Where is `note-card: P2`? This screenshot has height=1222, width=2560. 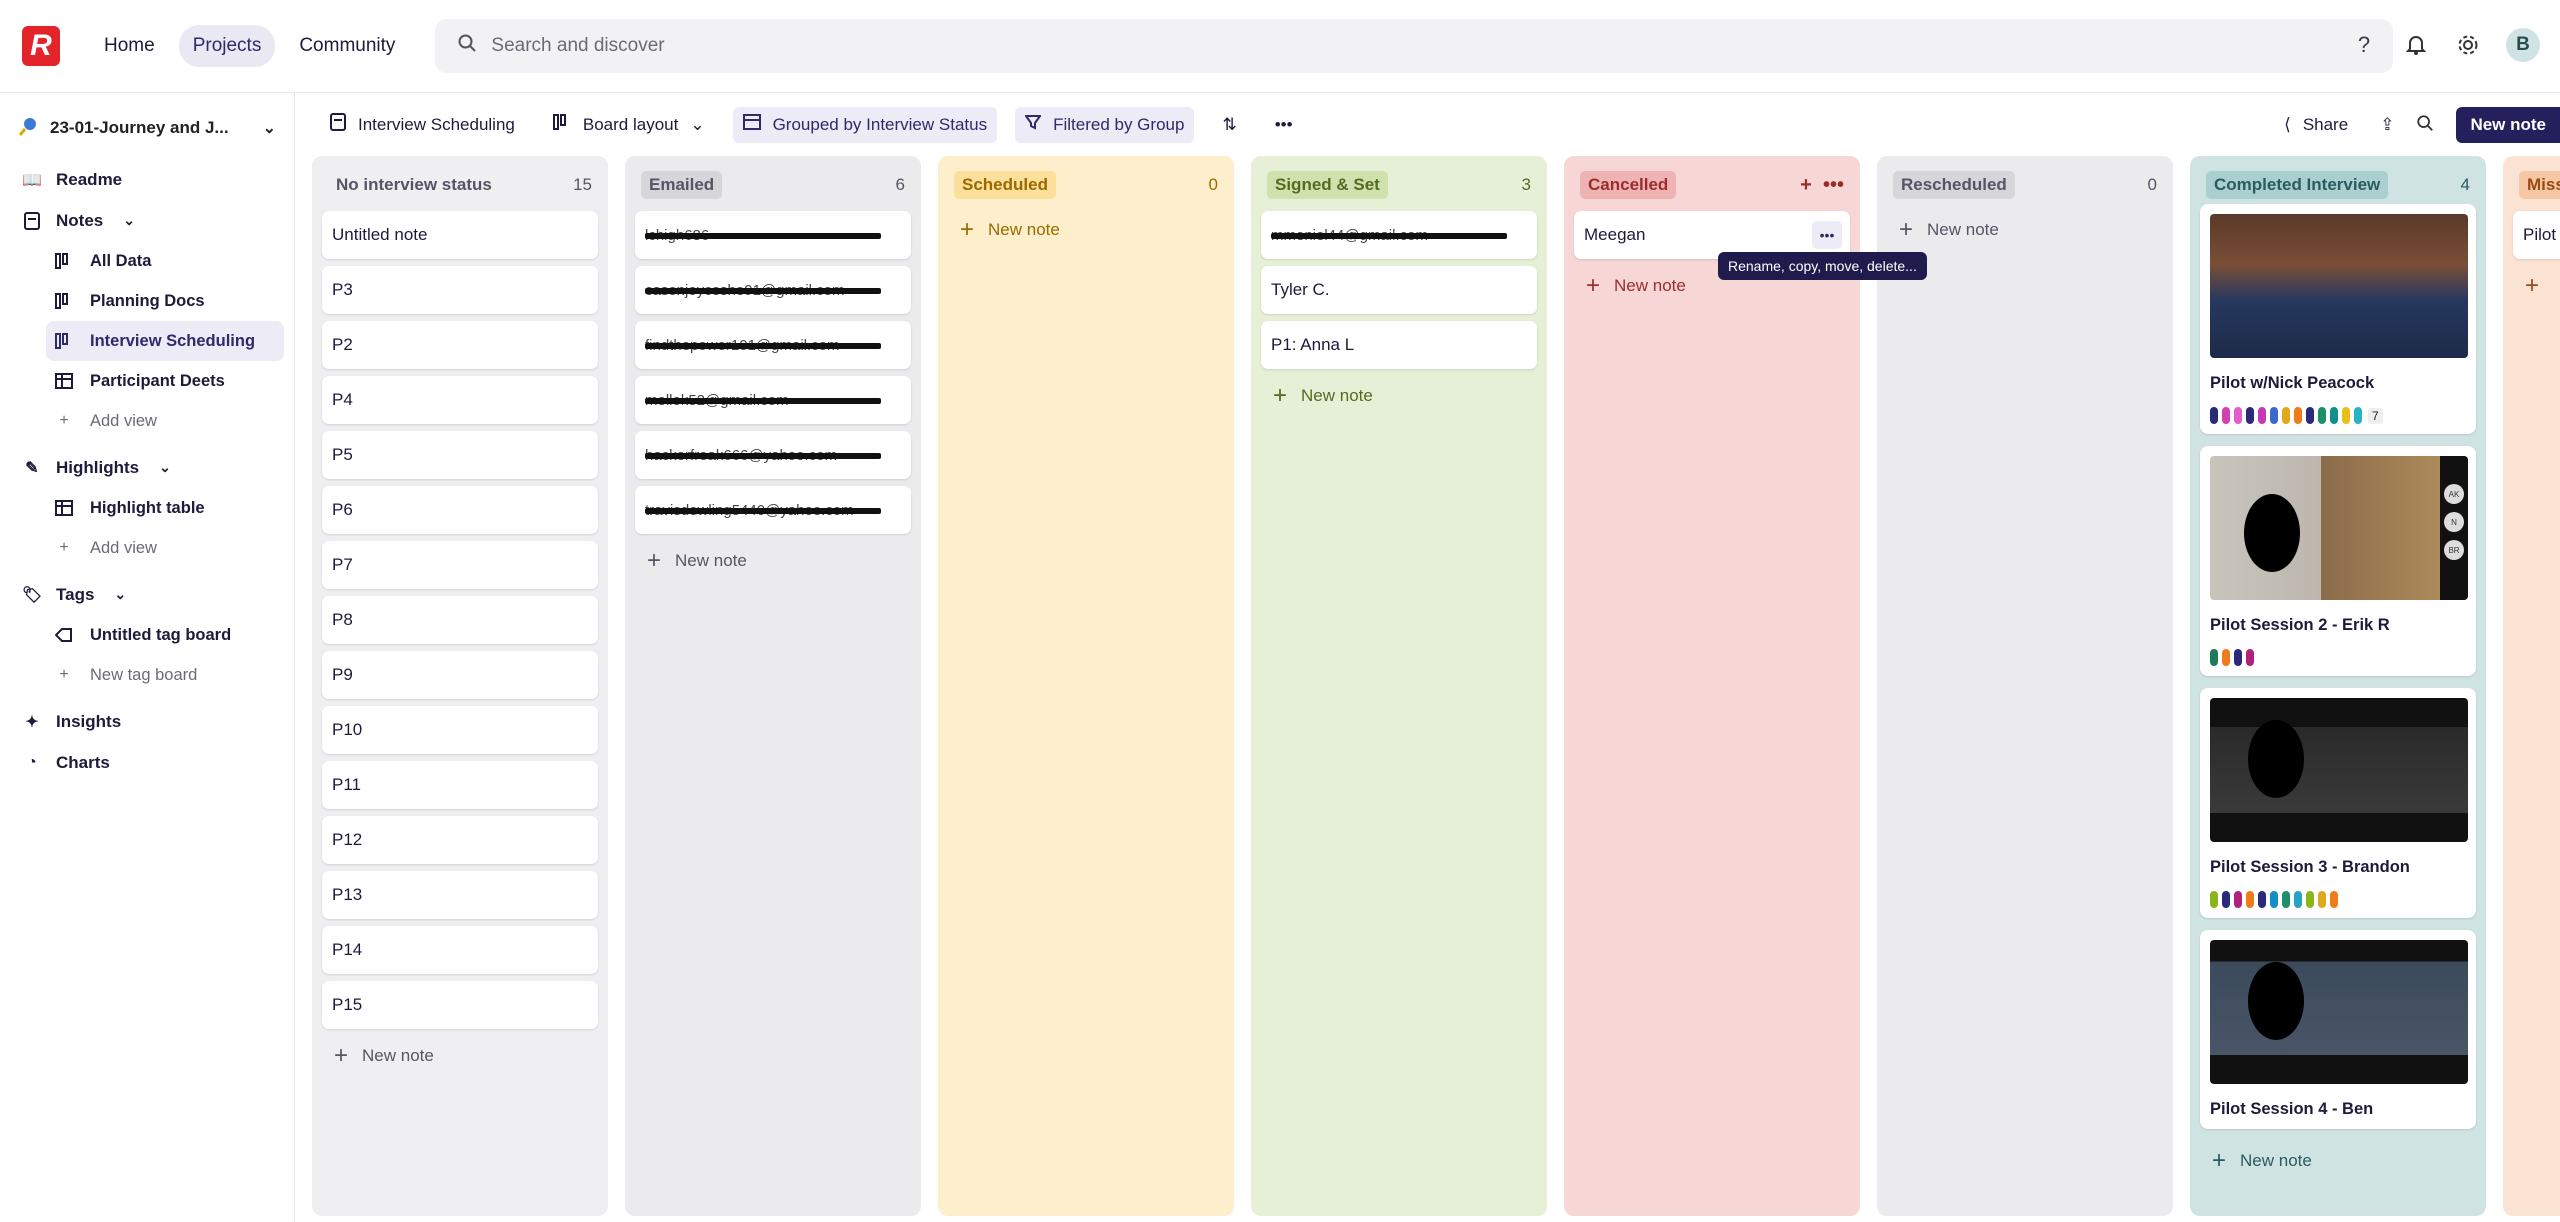 note-card: P2 is located at coordinates (460, 345).